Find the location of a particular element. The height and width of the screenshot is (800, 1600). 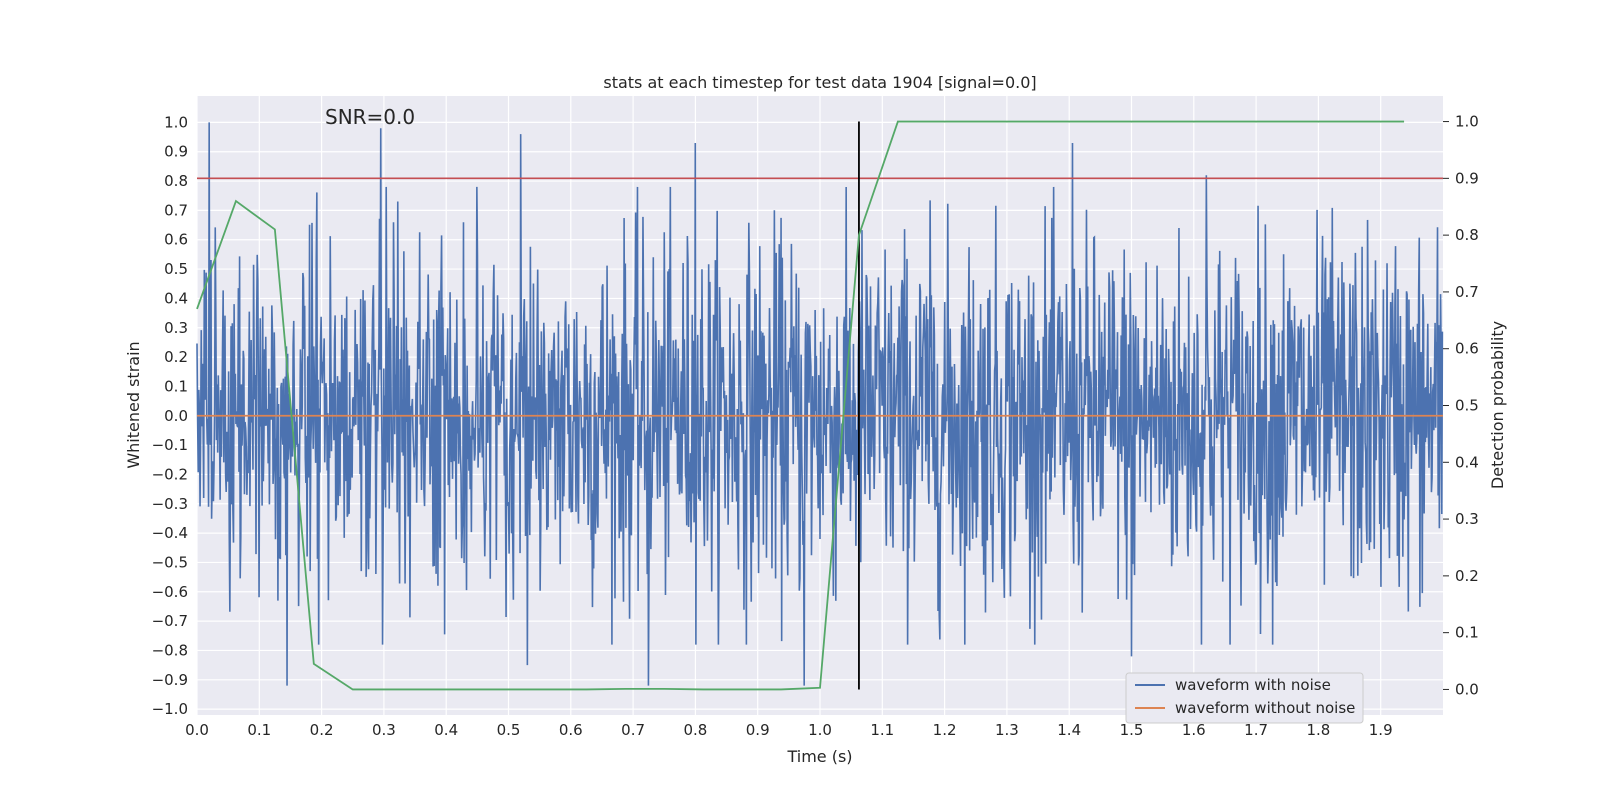

x-tick-label: 0.8 is located at coordinates (695, 730).